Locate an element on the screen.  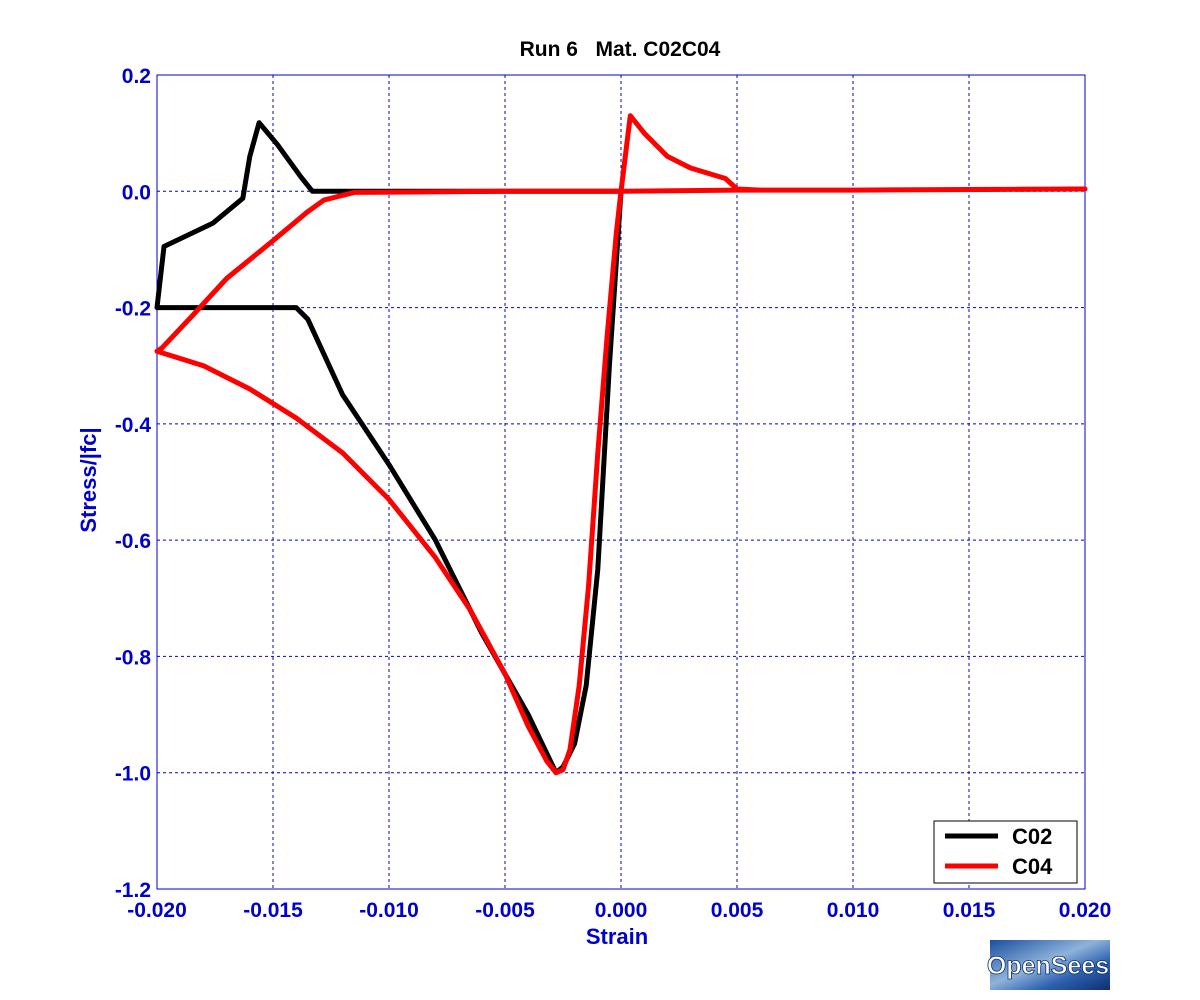
y-tick-label: 0.0 is located at coordinates (136, 192).